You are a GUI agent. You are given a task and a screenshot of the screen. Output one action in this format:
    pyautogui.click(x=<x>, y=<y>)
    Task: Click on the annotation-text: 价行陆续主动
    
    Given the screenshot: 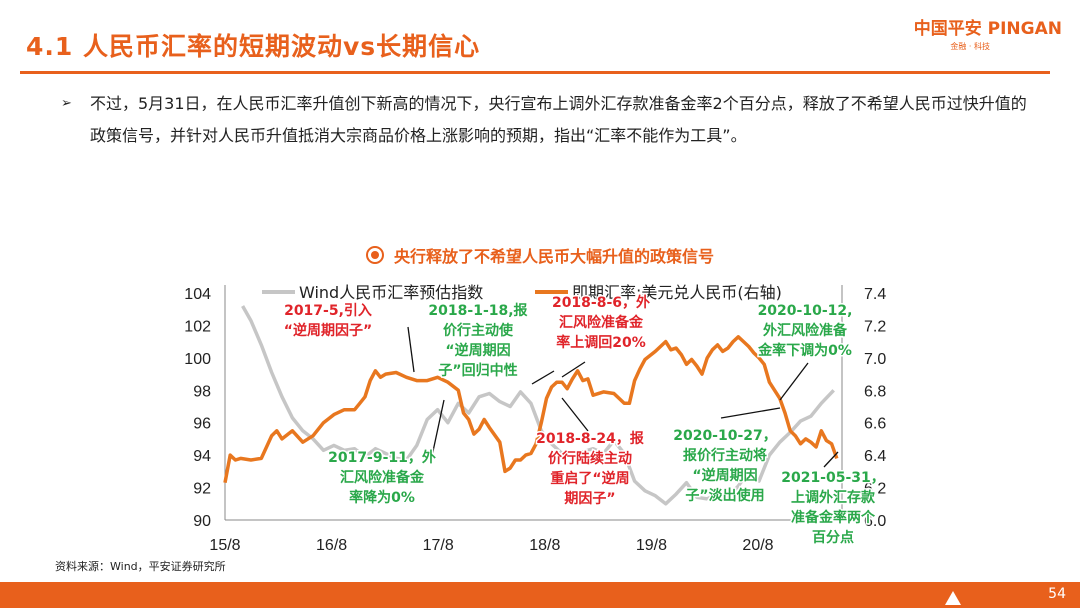 What is the action you would take?
    pyautogui.click(x=590, y=458)
    